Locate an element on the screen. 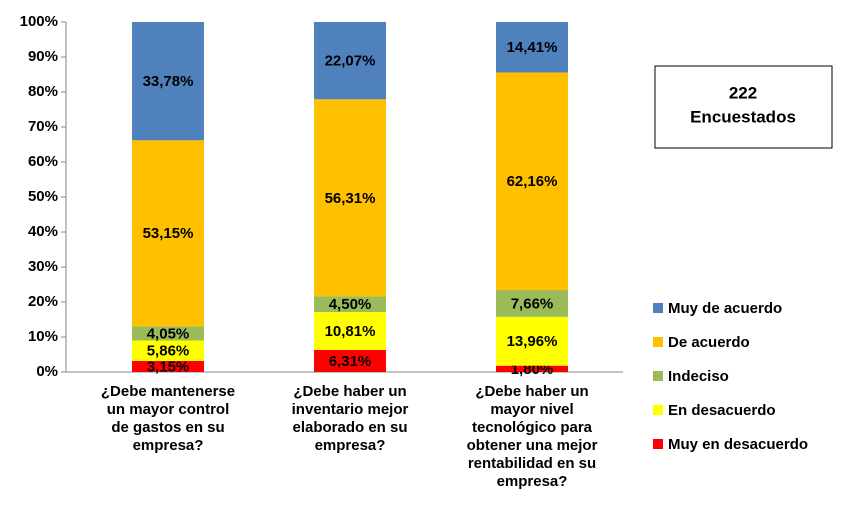  data-label: 22,07% is located at coordinates (350, 61).